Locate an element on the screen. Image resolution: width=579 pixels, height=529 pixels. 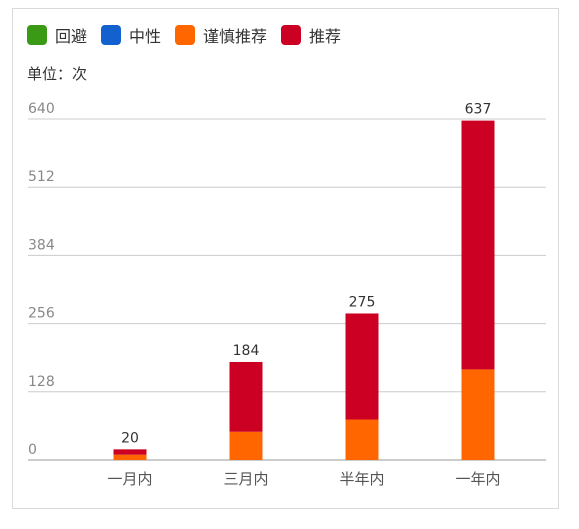
bar-total-label-一年内: 637 is located at coordinates (478, 110).